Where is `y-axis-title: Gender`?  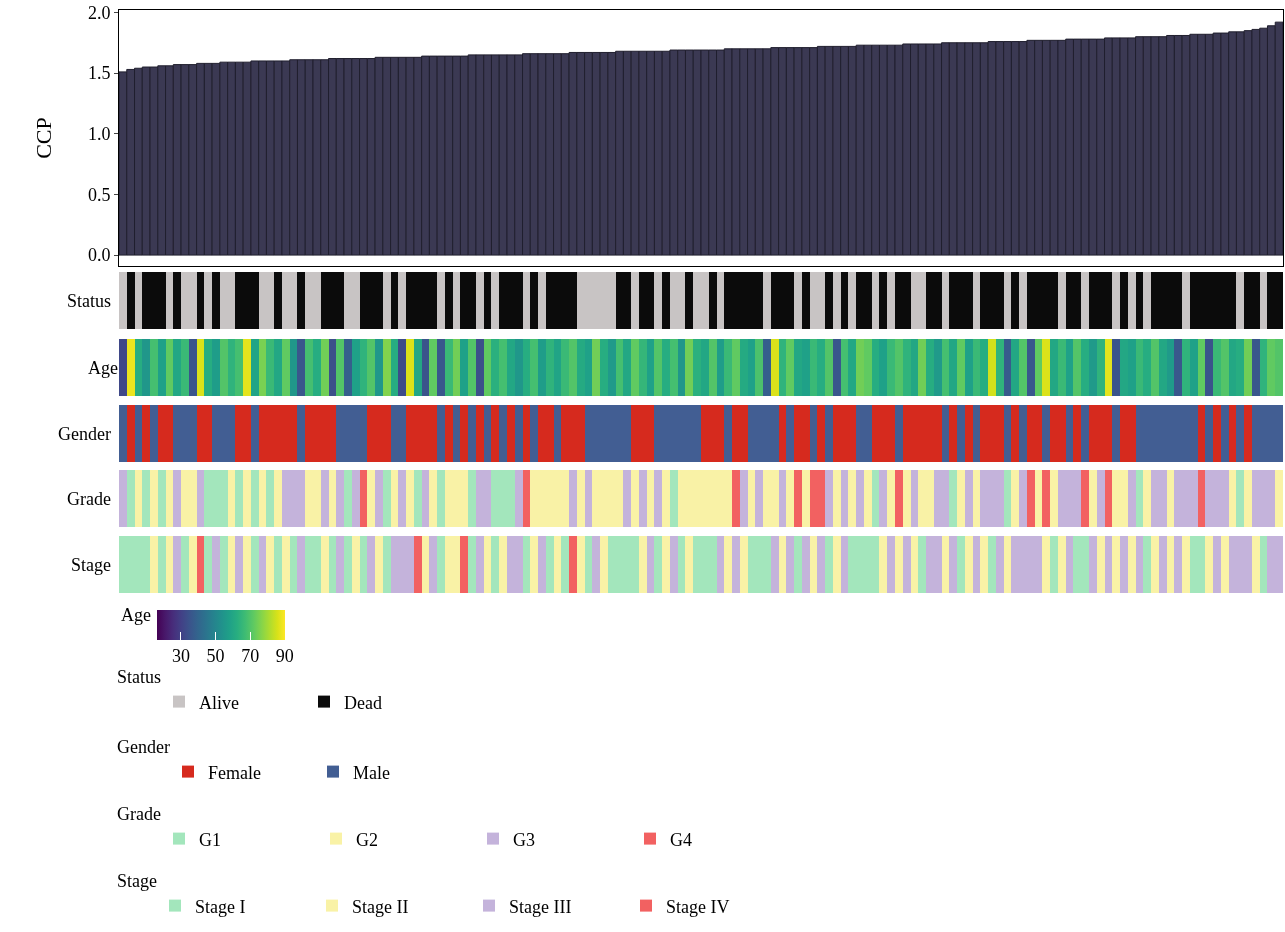 y-axis-title: Gender is located at coordinates (84, 434).